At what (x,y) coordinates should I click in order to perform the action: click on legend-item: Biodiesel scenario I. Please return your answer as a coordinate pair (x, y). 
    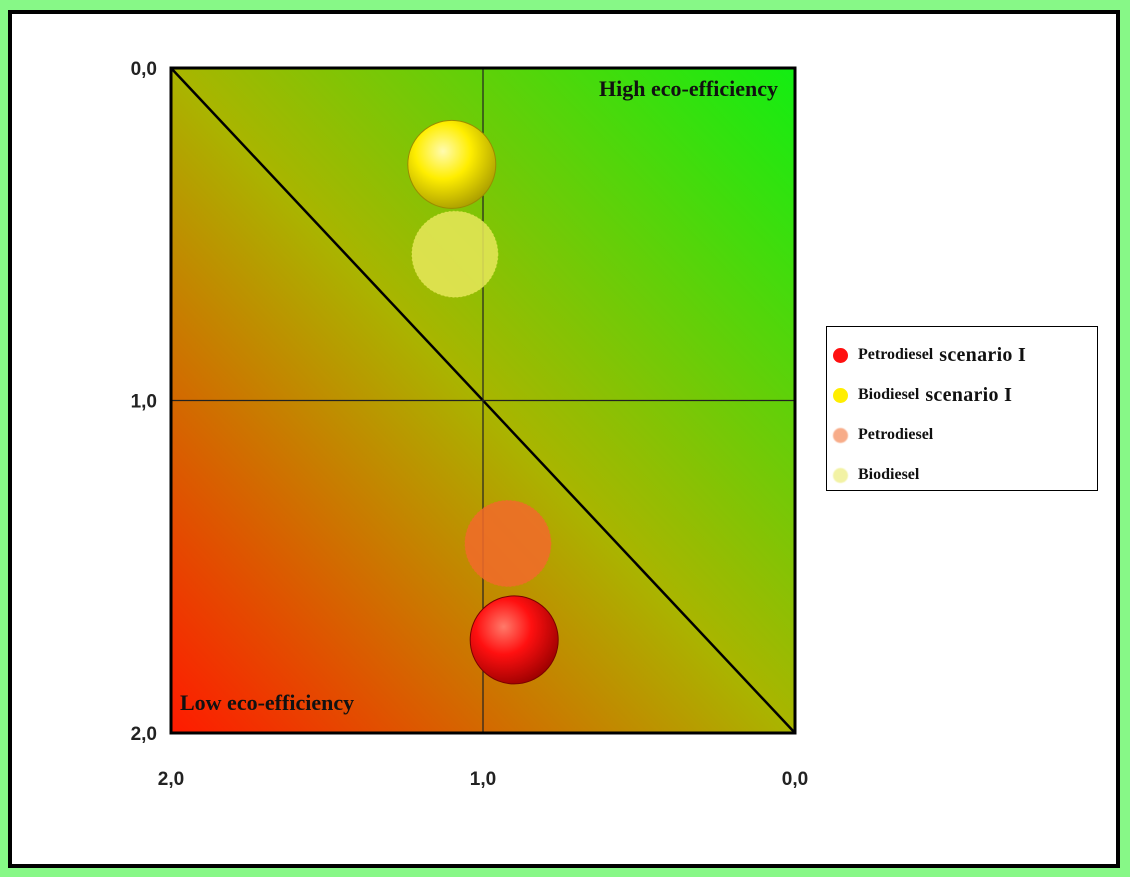
    Looking at the image, I should click on (965, 395).